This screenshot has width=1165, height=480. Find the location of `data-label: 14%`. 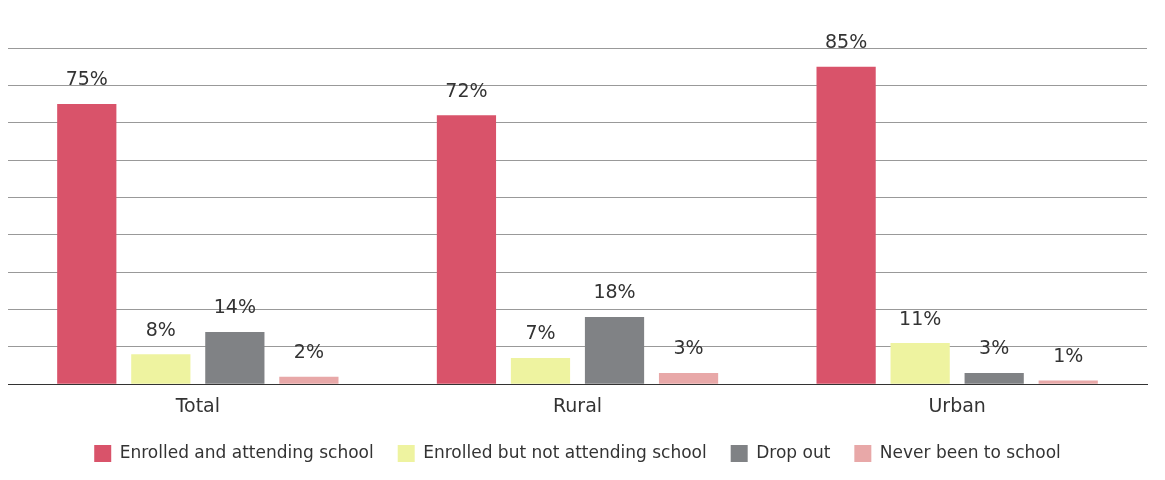

data-label: 14% is located at coordinates (234, 306).